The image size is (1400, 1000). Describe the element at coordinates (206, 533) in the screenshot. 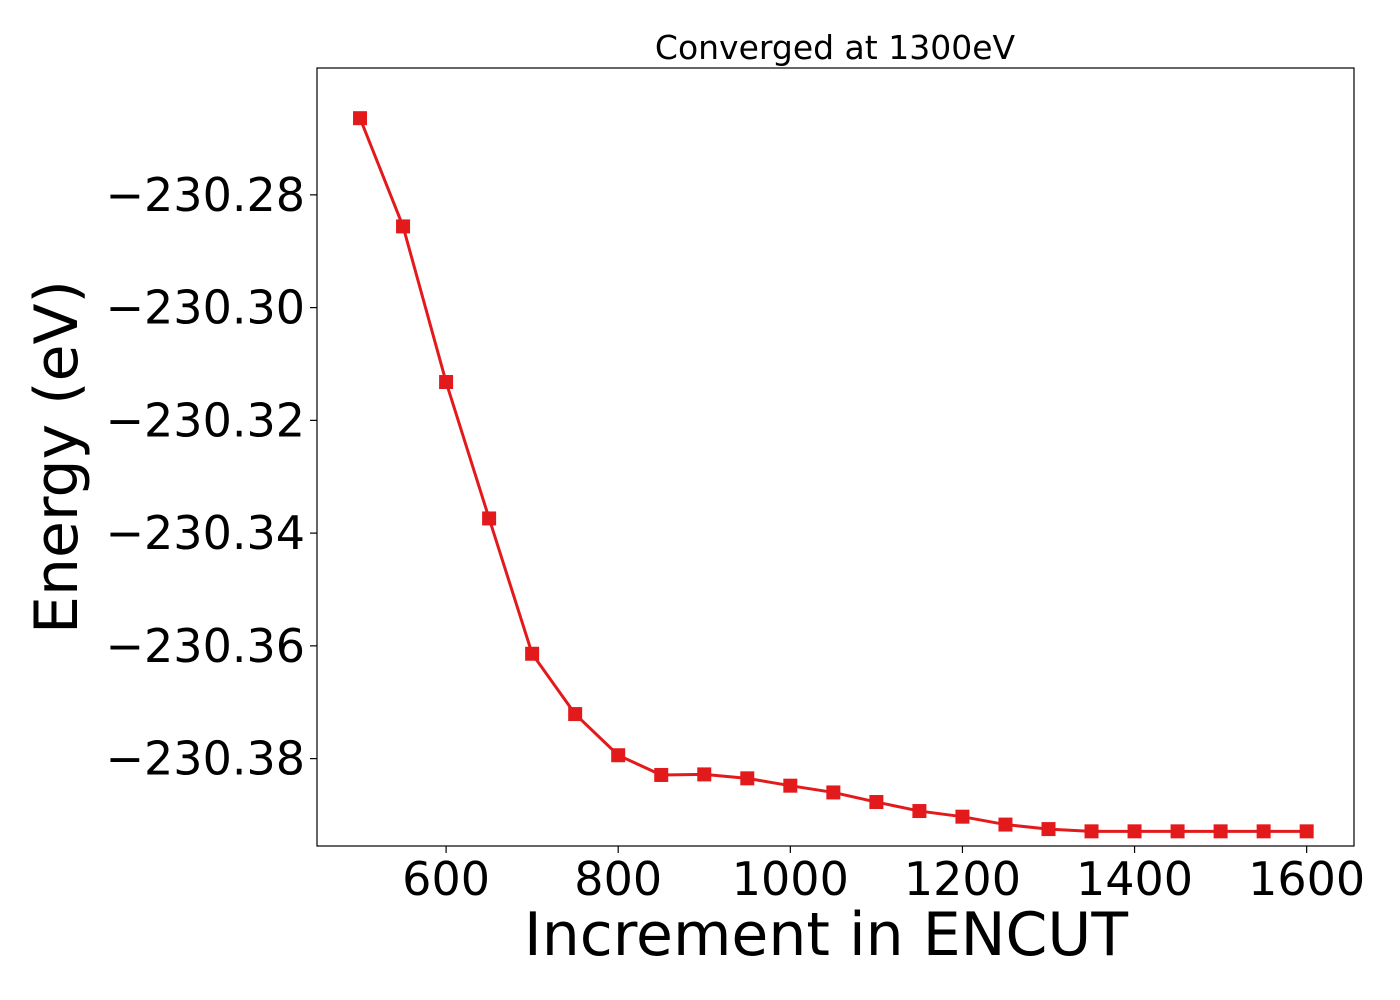

I see `y-tick-label: −230.34` at that location.